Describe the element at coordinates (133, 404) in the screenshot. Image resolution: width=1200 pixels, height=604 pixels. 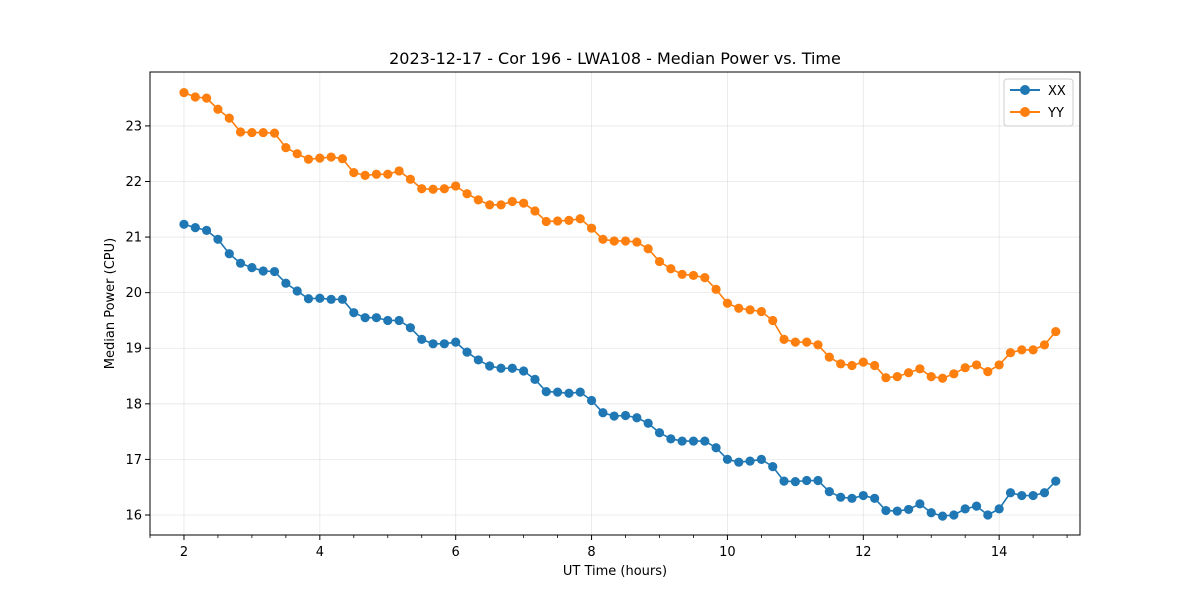
I see `y-tick-label: 18` at that location.